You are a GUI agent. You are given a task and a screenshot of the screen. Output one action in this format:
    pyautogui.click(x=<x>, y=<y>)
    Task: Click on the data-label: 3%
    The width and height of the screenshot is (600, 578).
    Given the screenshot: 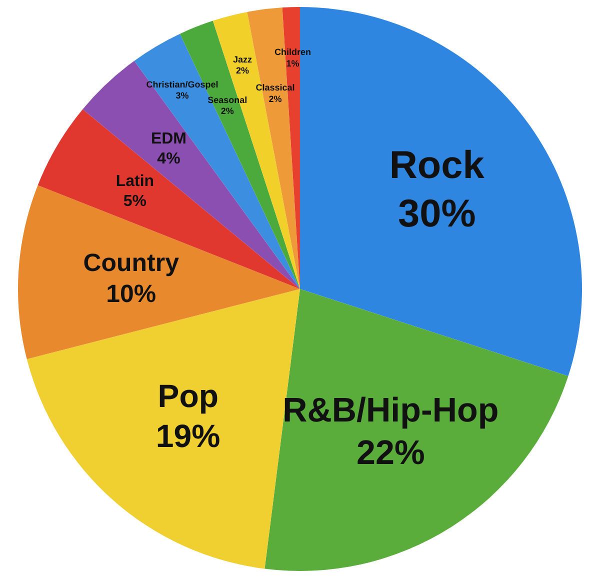 What is the action you would take?
    pyautogui.click(x=182, y=95)
    